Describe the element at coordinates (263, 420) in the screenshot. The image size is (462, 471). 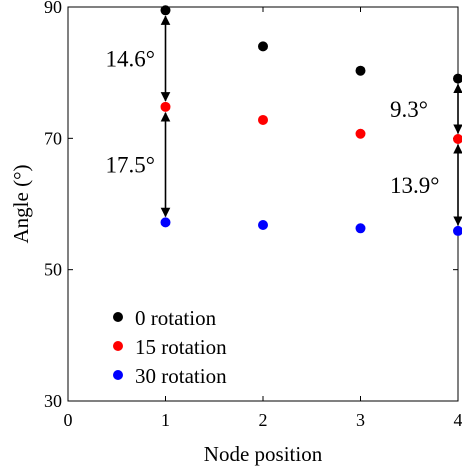
I see `x-tick-label: 2` at that location.